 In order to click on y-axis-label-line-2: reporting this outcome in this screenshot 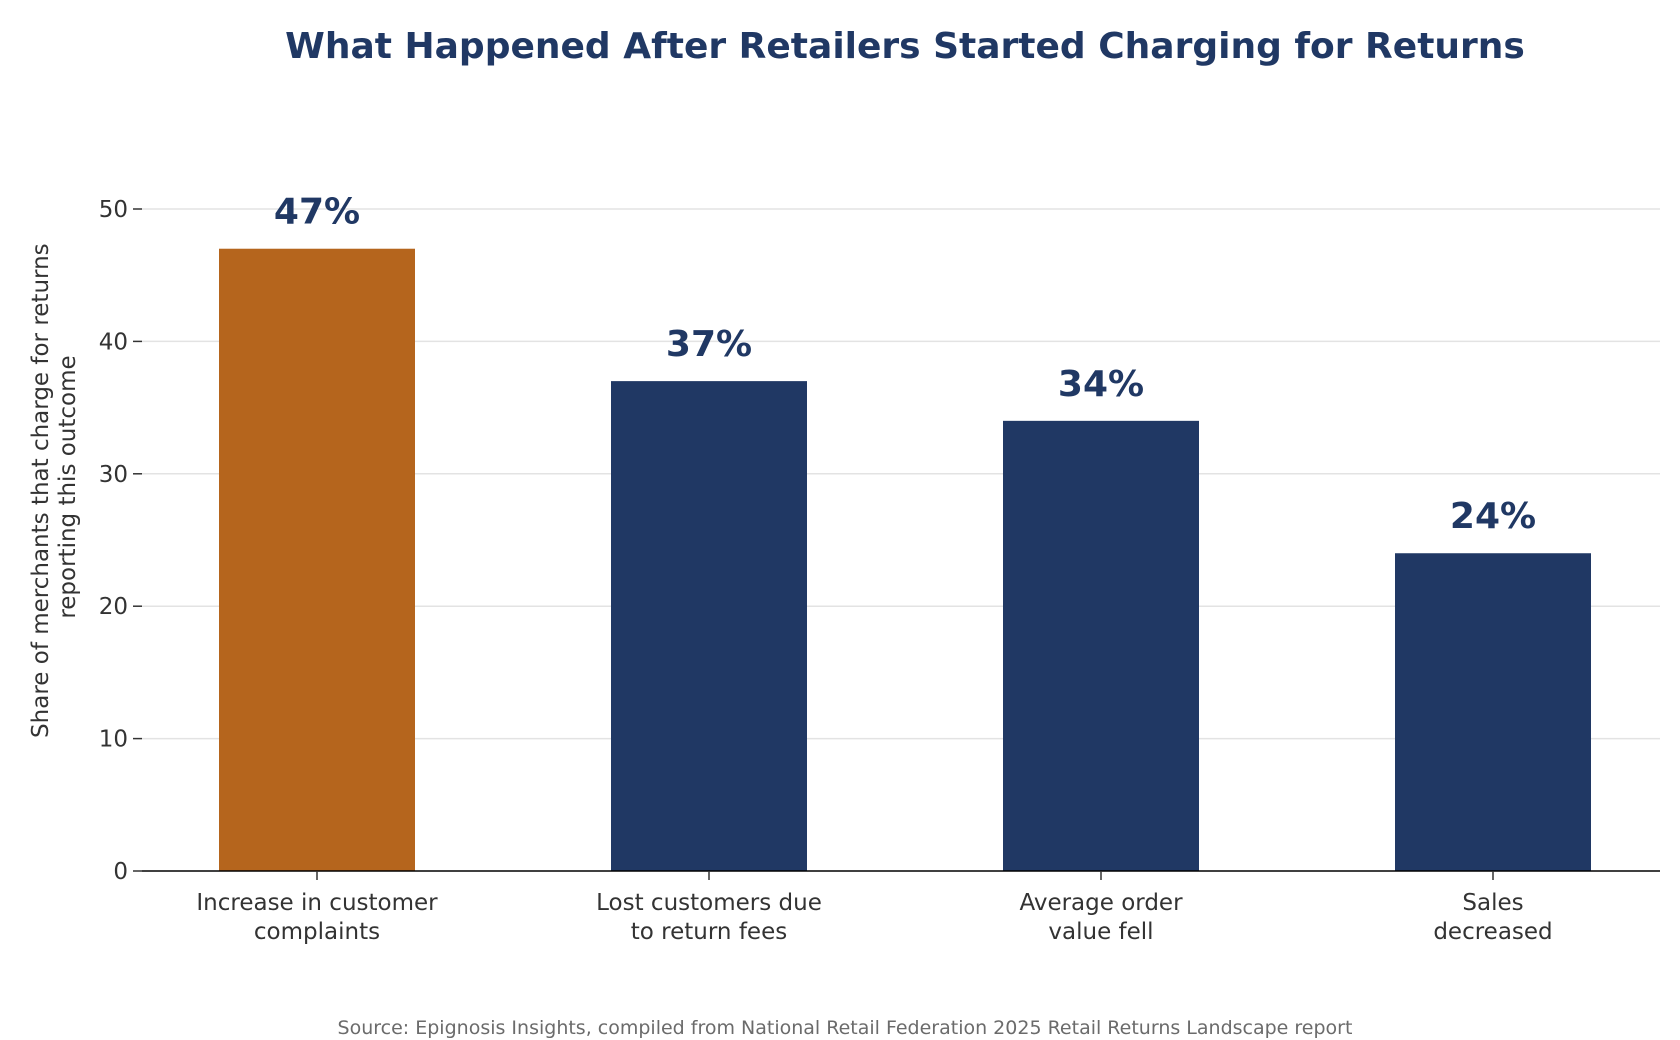, I will do `click(68, 486)`.